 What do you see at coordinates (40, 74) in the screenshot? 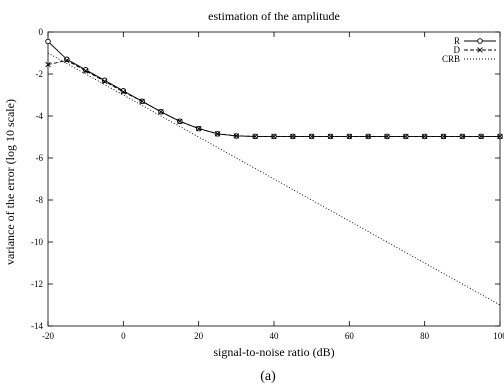
I see `y-tick-label: -2` at bounding box center [40, 74].